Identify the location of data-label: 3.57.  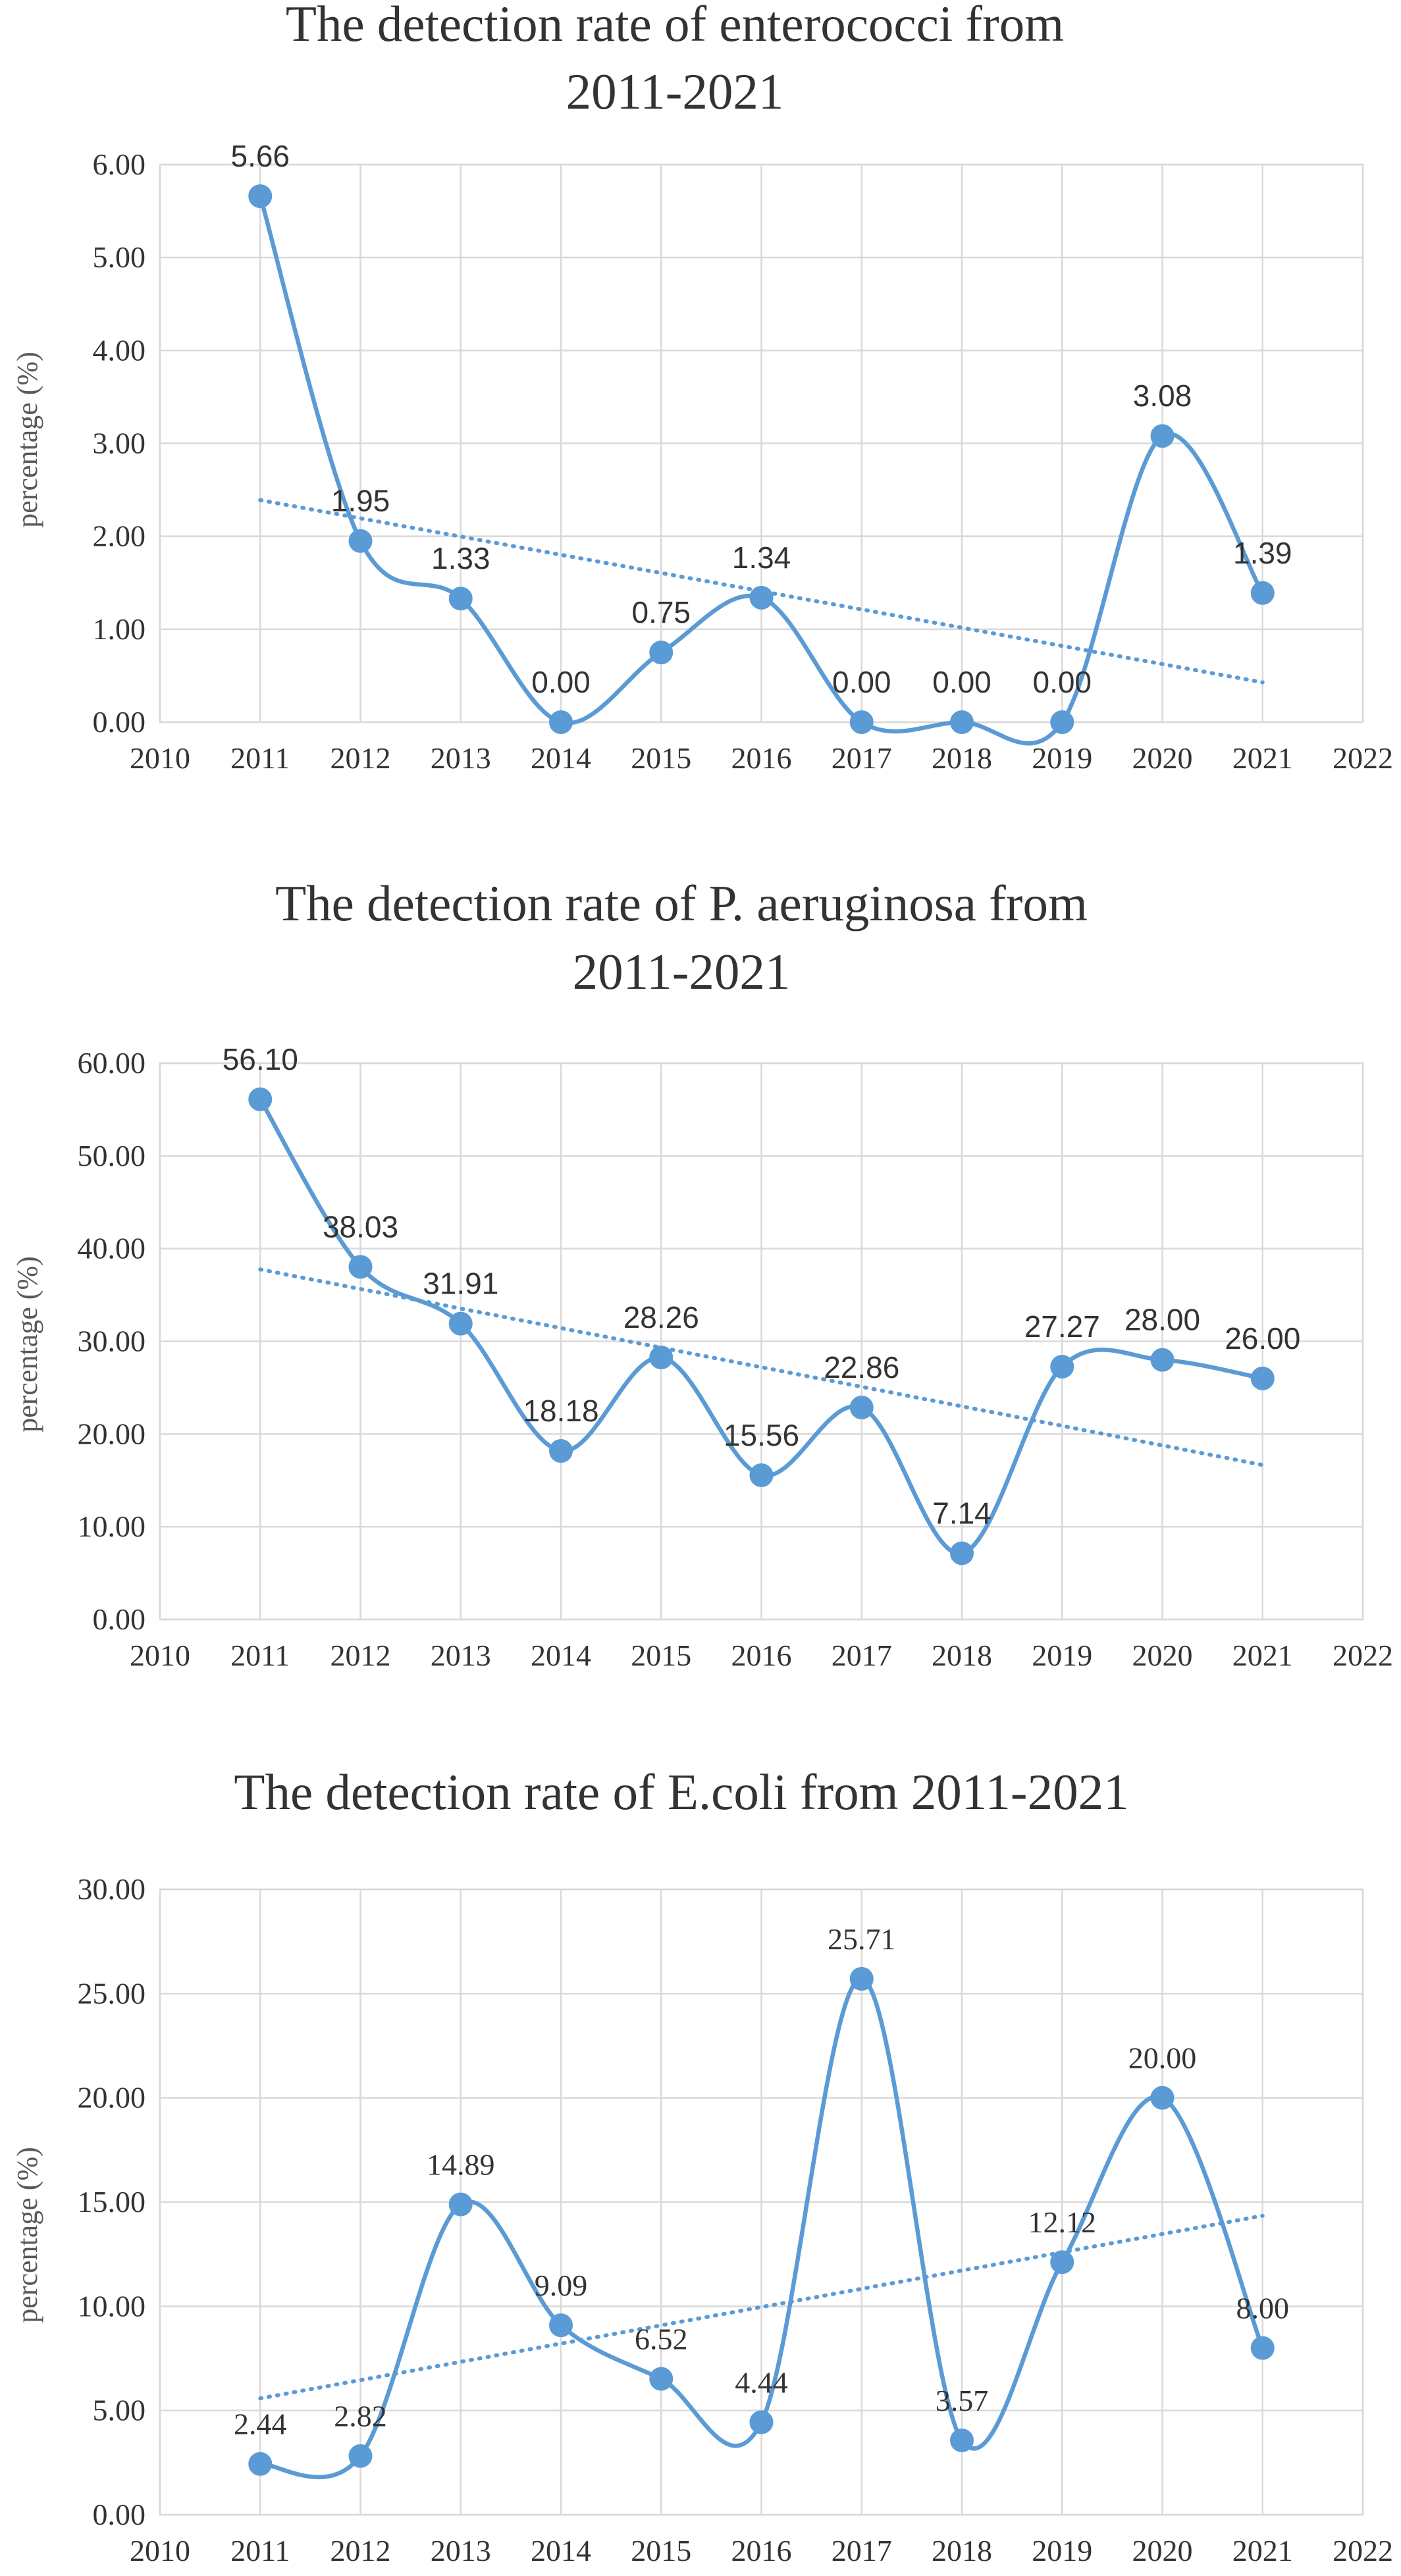
(962, 2400).